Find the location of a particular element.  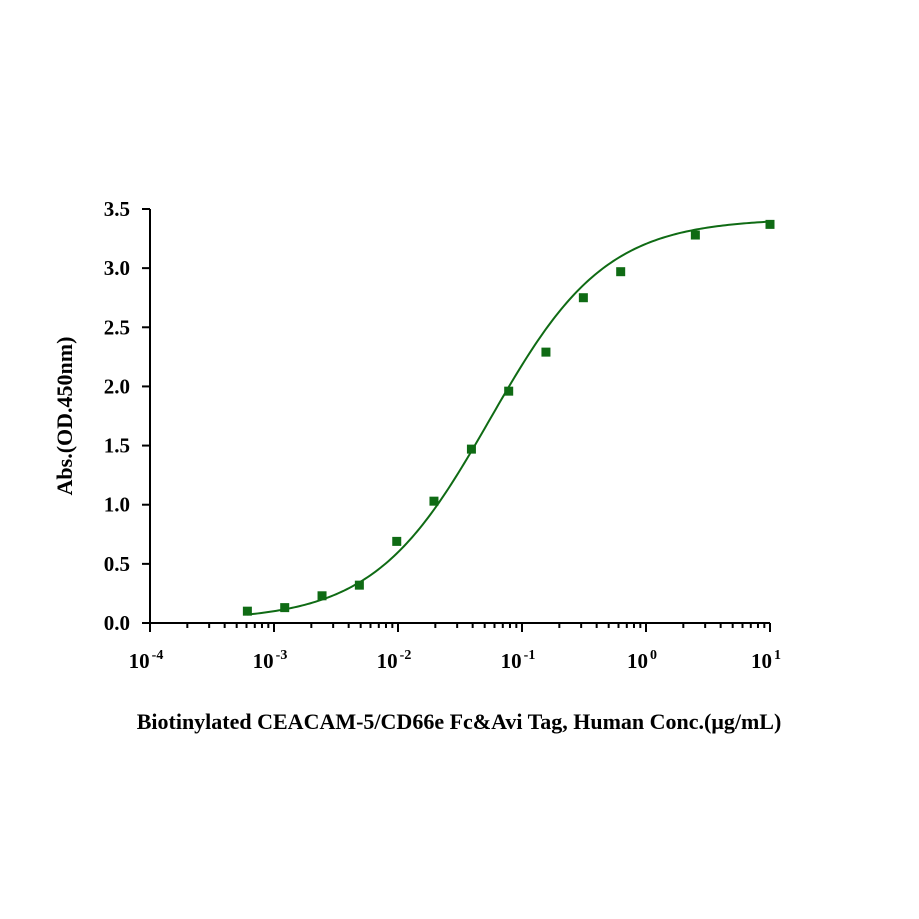

y-axis: 0.0 0.5 1.0 1.5 2.0 2.5 3.0 3.5 is located at coordinates (127, 416).